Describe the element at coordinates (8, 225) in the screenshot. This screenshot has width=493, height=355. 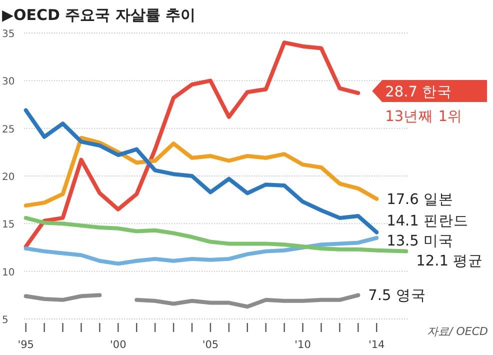
I see `y-tick-label: 15` at that location.